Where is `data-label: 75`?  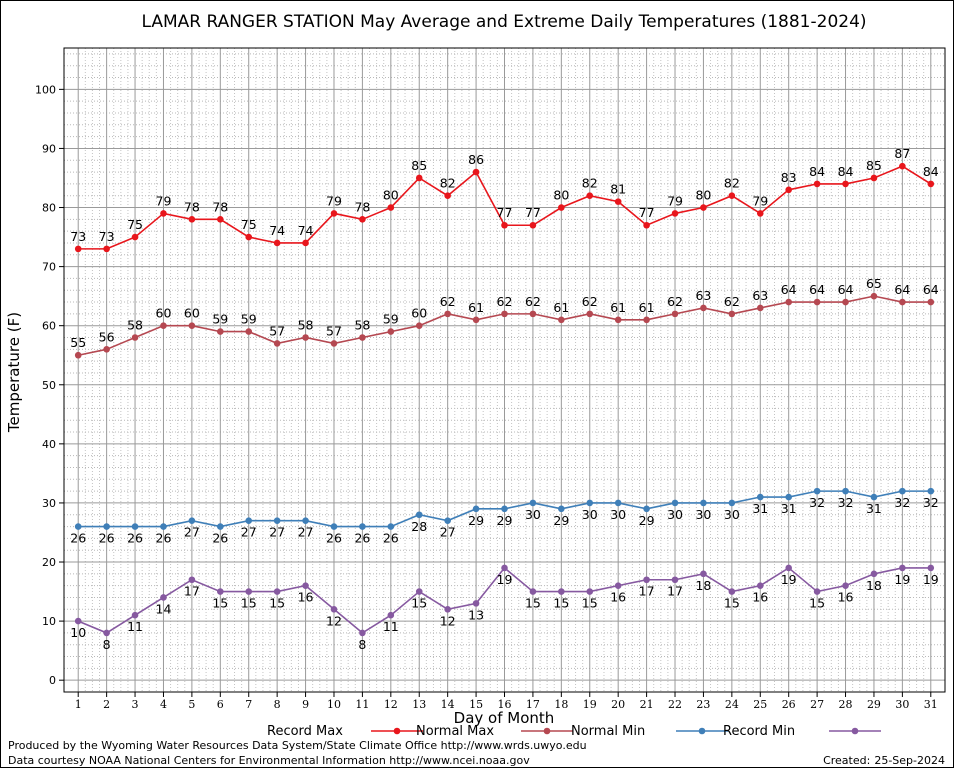 data-label: 75 is located at coordinates (249, 224).